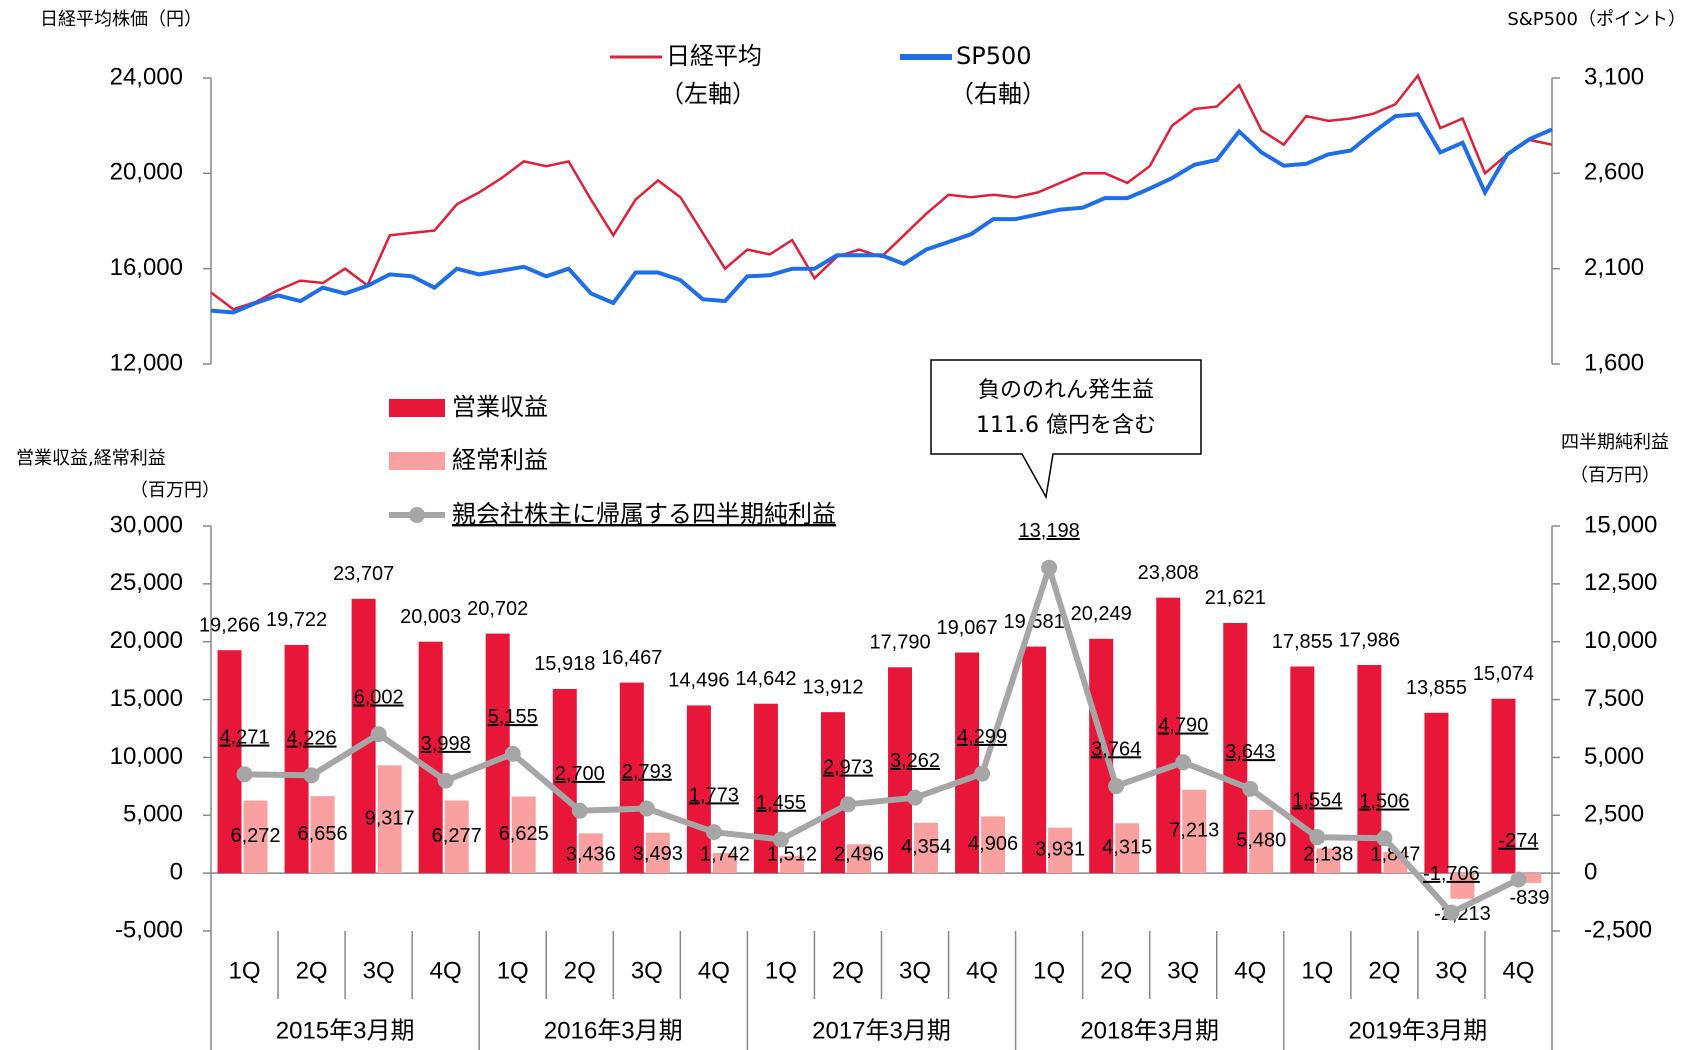  I want to click on legend-marker, so click(417, 515).